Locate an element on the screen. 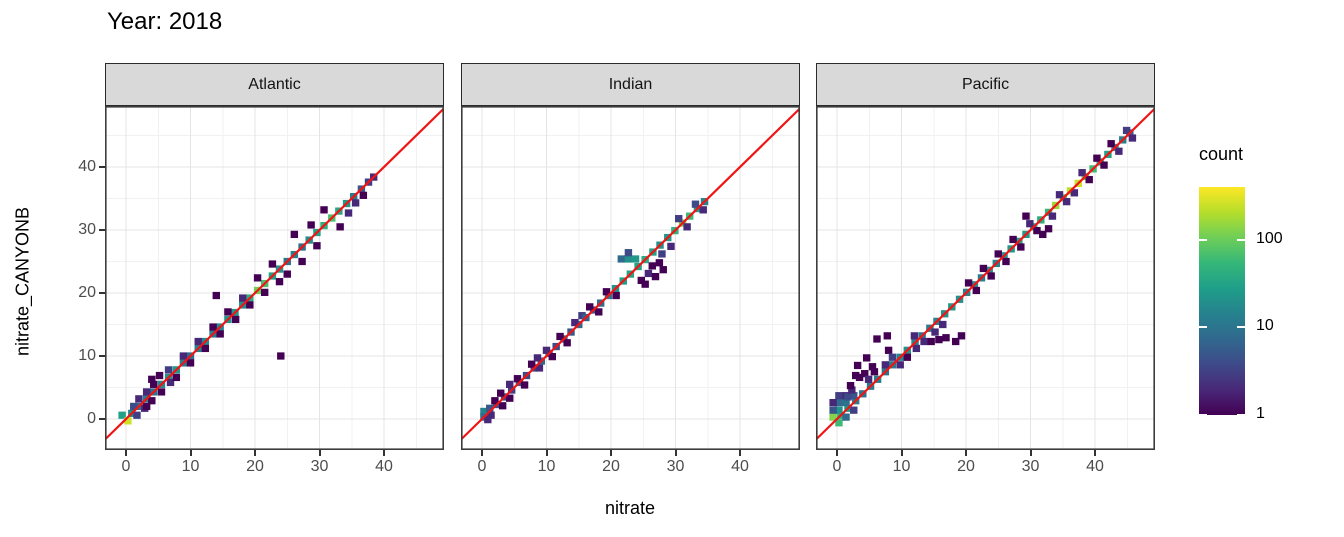 The height and width of the screenshot is (537, 1344). plot-title: Year: 2018 is located at coordinates (165, 21).